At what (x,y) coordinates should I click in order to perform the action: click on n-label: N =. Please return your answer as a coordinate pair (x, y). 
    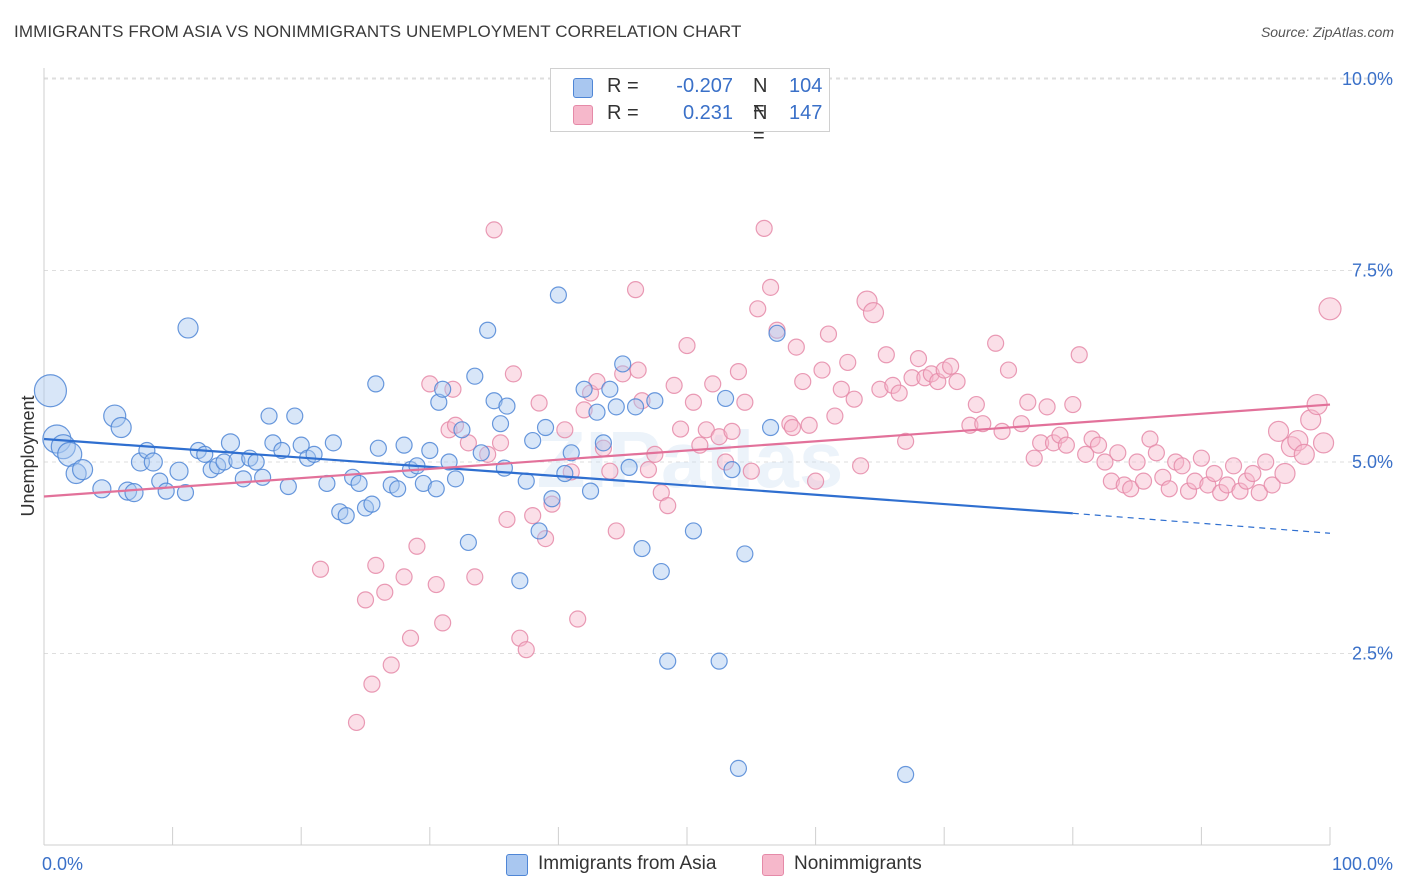
    Looking at the image, I should click on (760, 97).